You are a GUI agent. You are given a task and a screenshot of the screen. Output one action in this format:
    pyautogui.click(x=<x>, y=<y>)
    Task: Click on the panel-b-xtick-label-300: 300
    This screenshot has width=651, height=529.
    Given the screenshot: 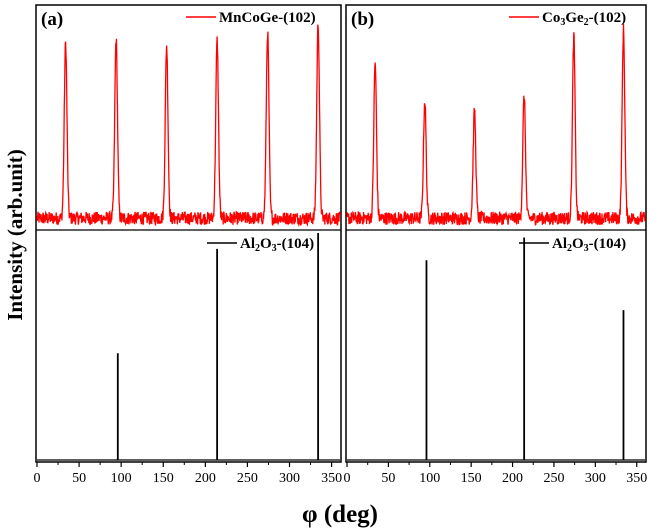 What is the action you would take?
    pyautogui.click(x=595, y=478)
    